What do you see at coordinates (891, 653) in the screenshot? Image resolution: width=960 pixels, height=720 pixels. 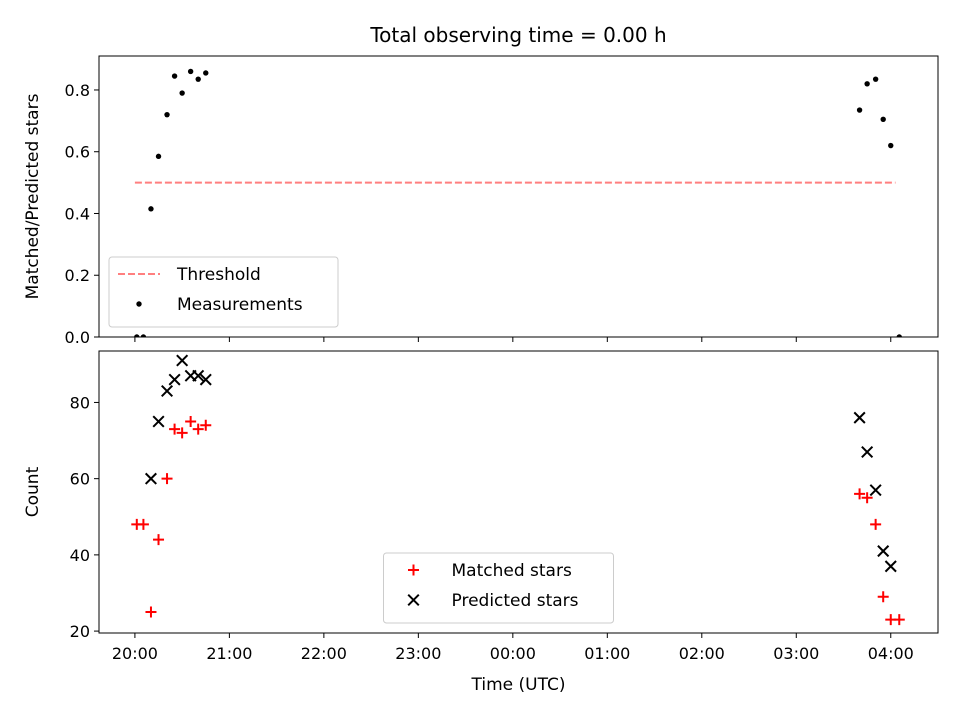 I see `x-tick-label: 04:00` at bounding box center [891, 653].